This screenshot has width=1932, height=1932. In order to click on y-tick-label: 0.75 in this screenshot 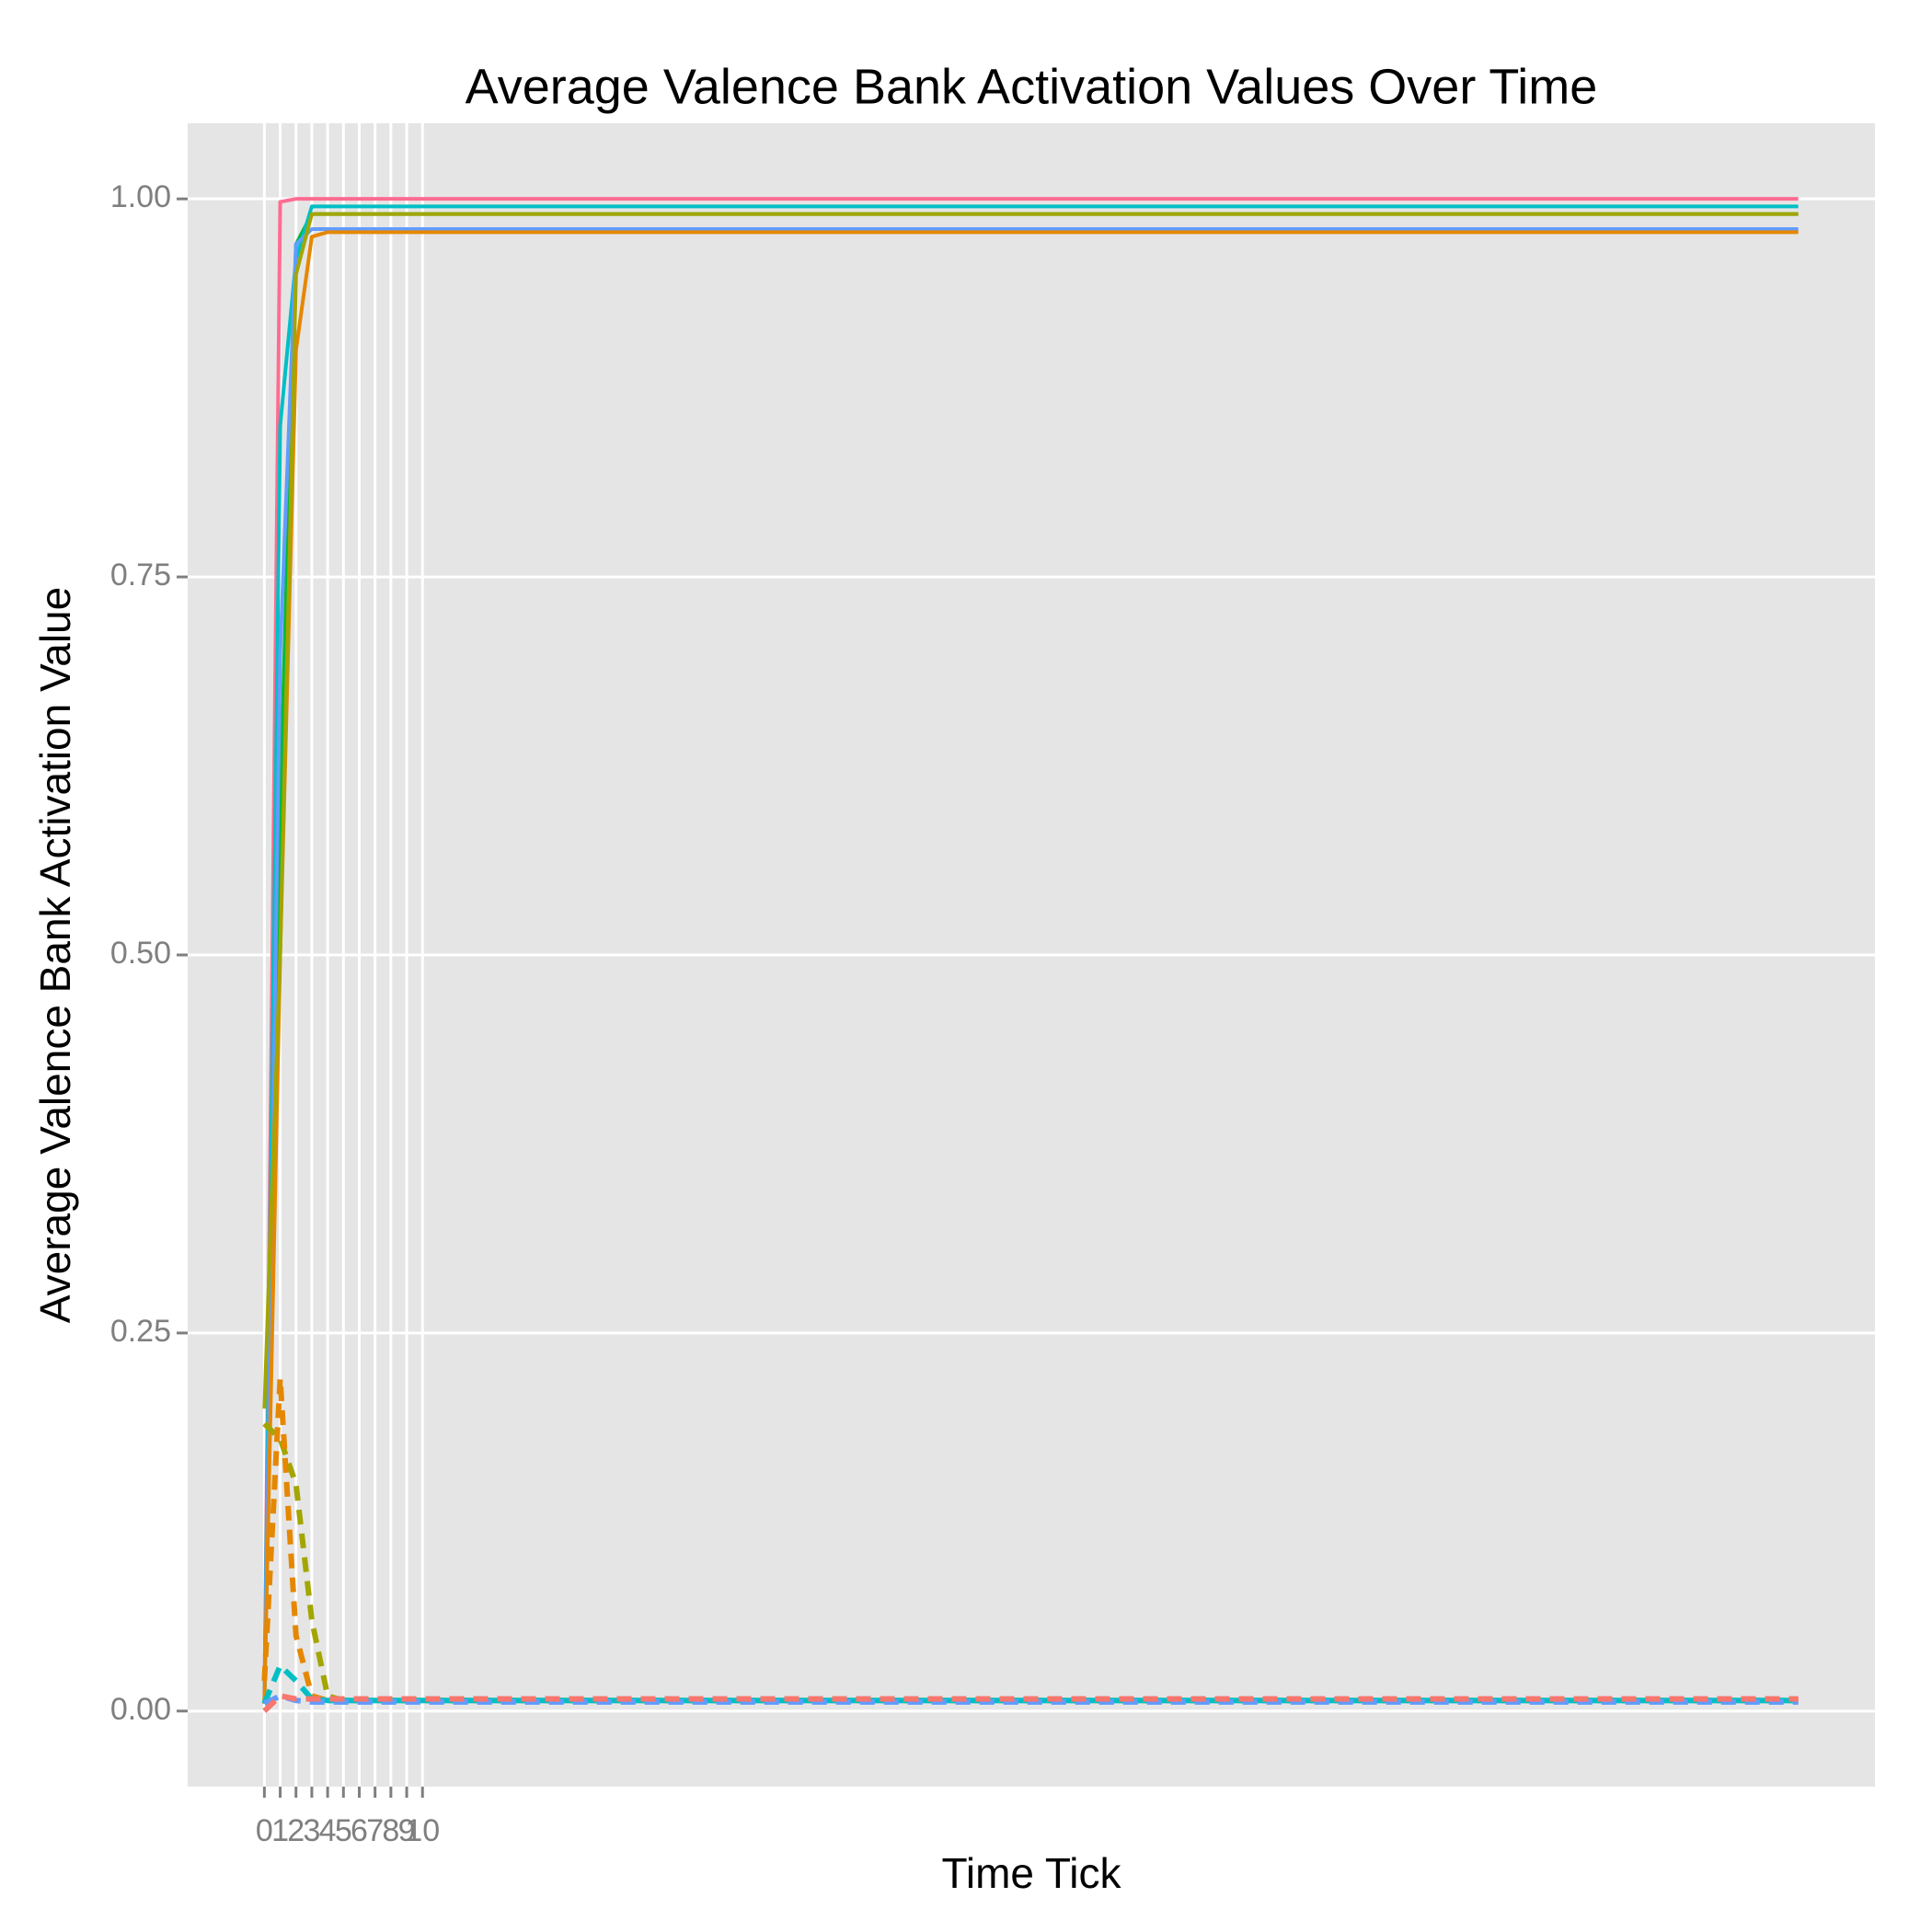, I will do `click(140, 575)`.